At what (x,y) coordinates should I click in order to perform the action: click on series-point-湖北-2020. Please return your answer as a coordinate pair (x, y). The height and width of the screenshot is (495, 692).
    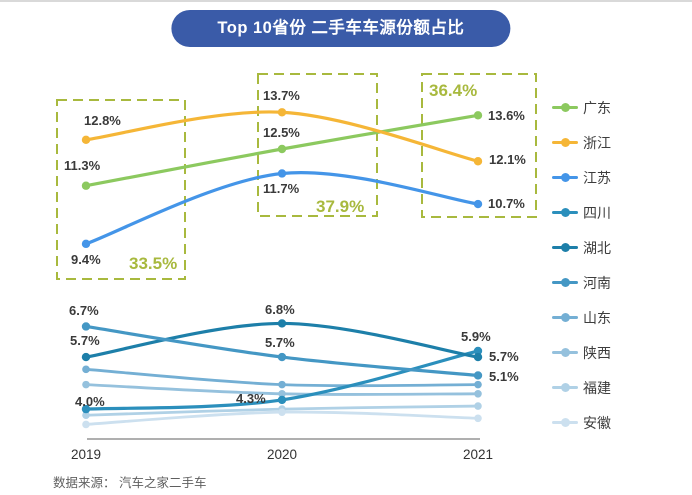
    Looking at the image, I should click on (282, 323).